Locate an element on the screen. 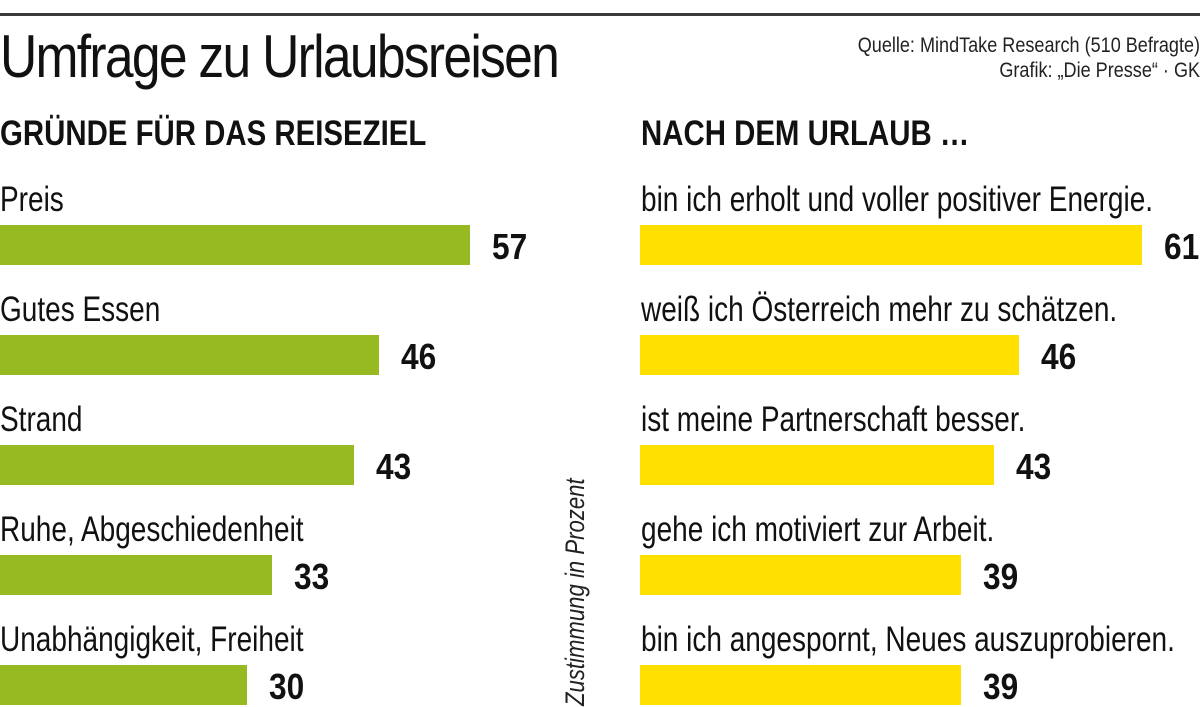  chart-title: Umfrage zu Urlaubsreisen is located at coordinates (280, 56).